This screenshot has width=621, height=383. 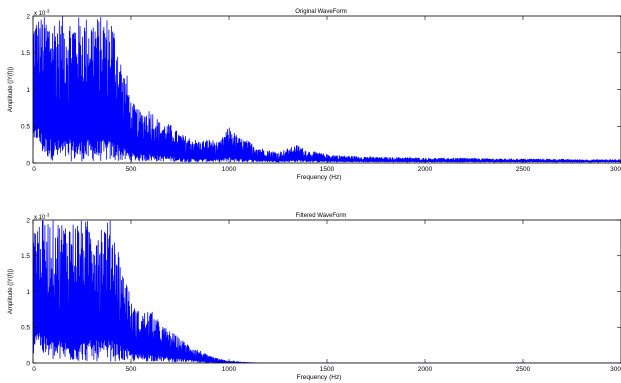 I want to click on y-tick-label-filtered-3: 1.5, so click(x=25, y=256).